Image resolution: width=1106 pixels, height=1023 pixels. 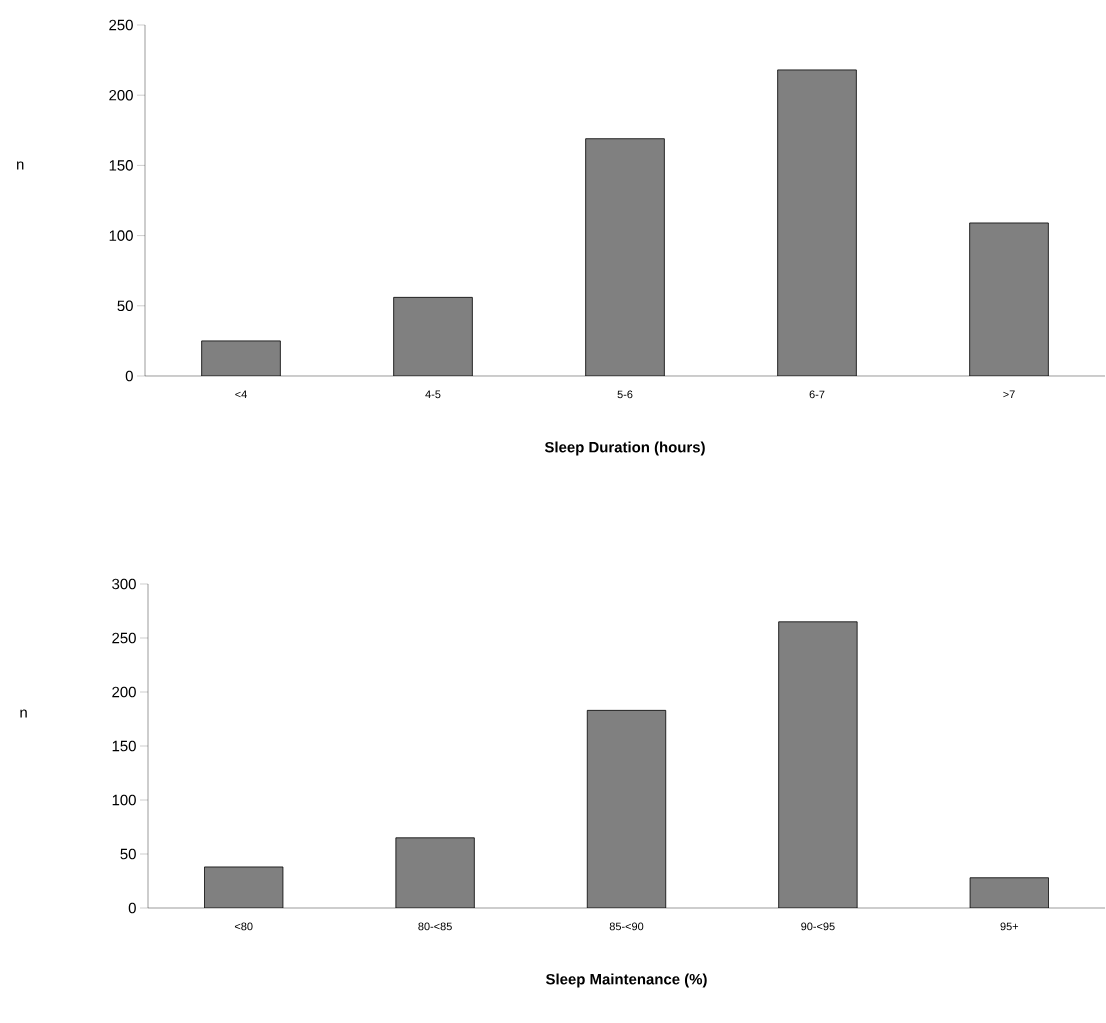 What do you see at coordinates (624, 448) in the screenshot?
I see `x-axis-title: Sleep Duration (hours)` at bounding box center [624, 448].